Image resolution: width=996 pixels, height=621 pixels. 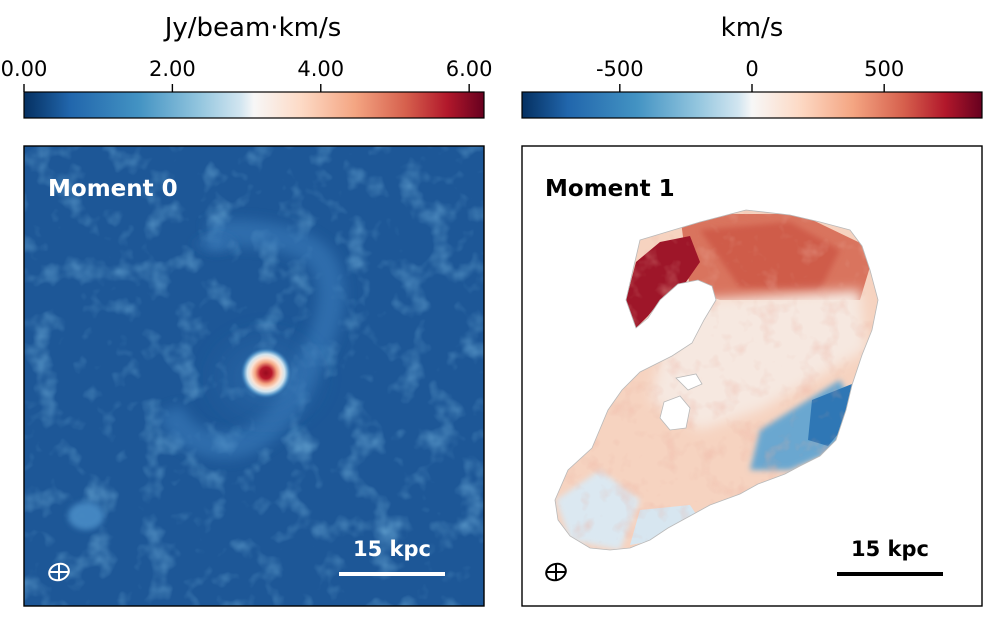 I want to click on colorbar-tick-label: 500, so click(x=884, y=69).